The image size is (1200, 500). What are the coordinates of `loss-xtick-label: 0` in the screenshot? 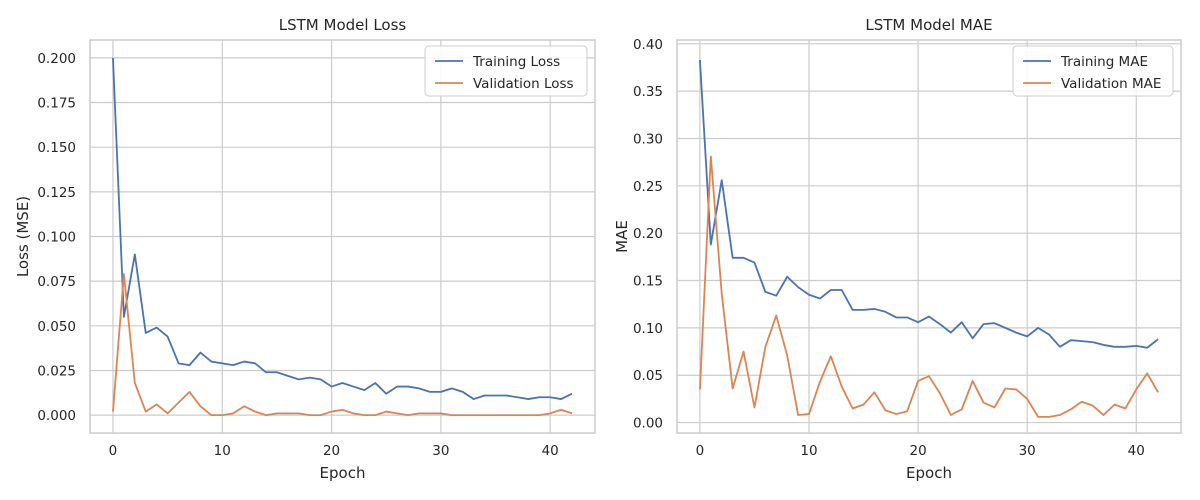 It's located at (113, 451).